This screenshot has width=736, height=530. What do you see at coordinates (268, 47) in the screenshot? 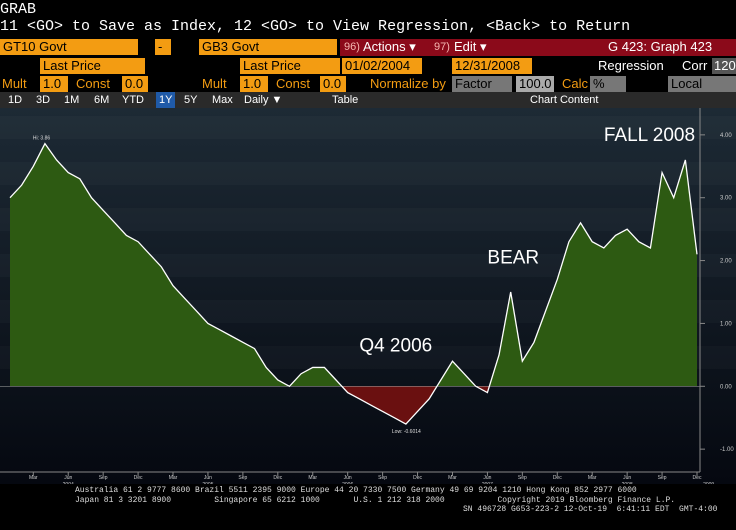
I see `security-input: GB3 Govt` at bounding box center [268, 47].